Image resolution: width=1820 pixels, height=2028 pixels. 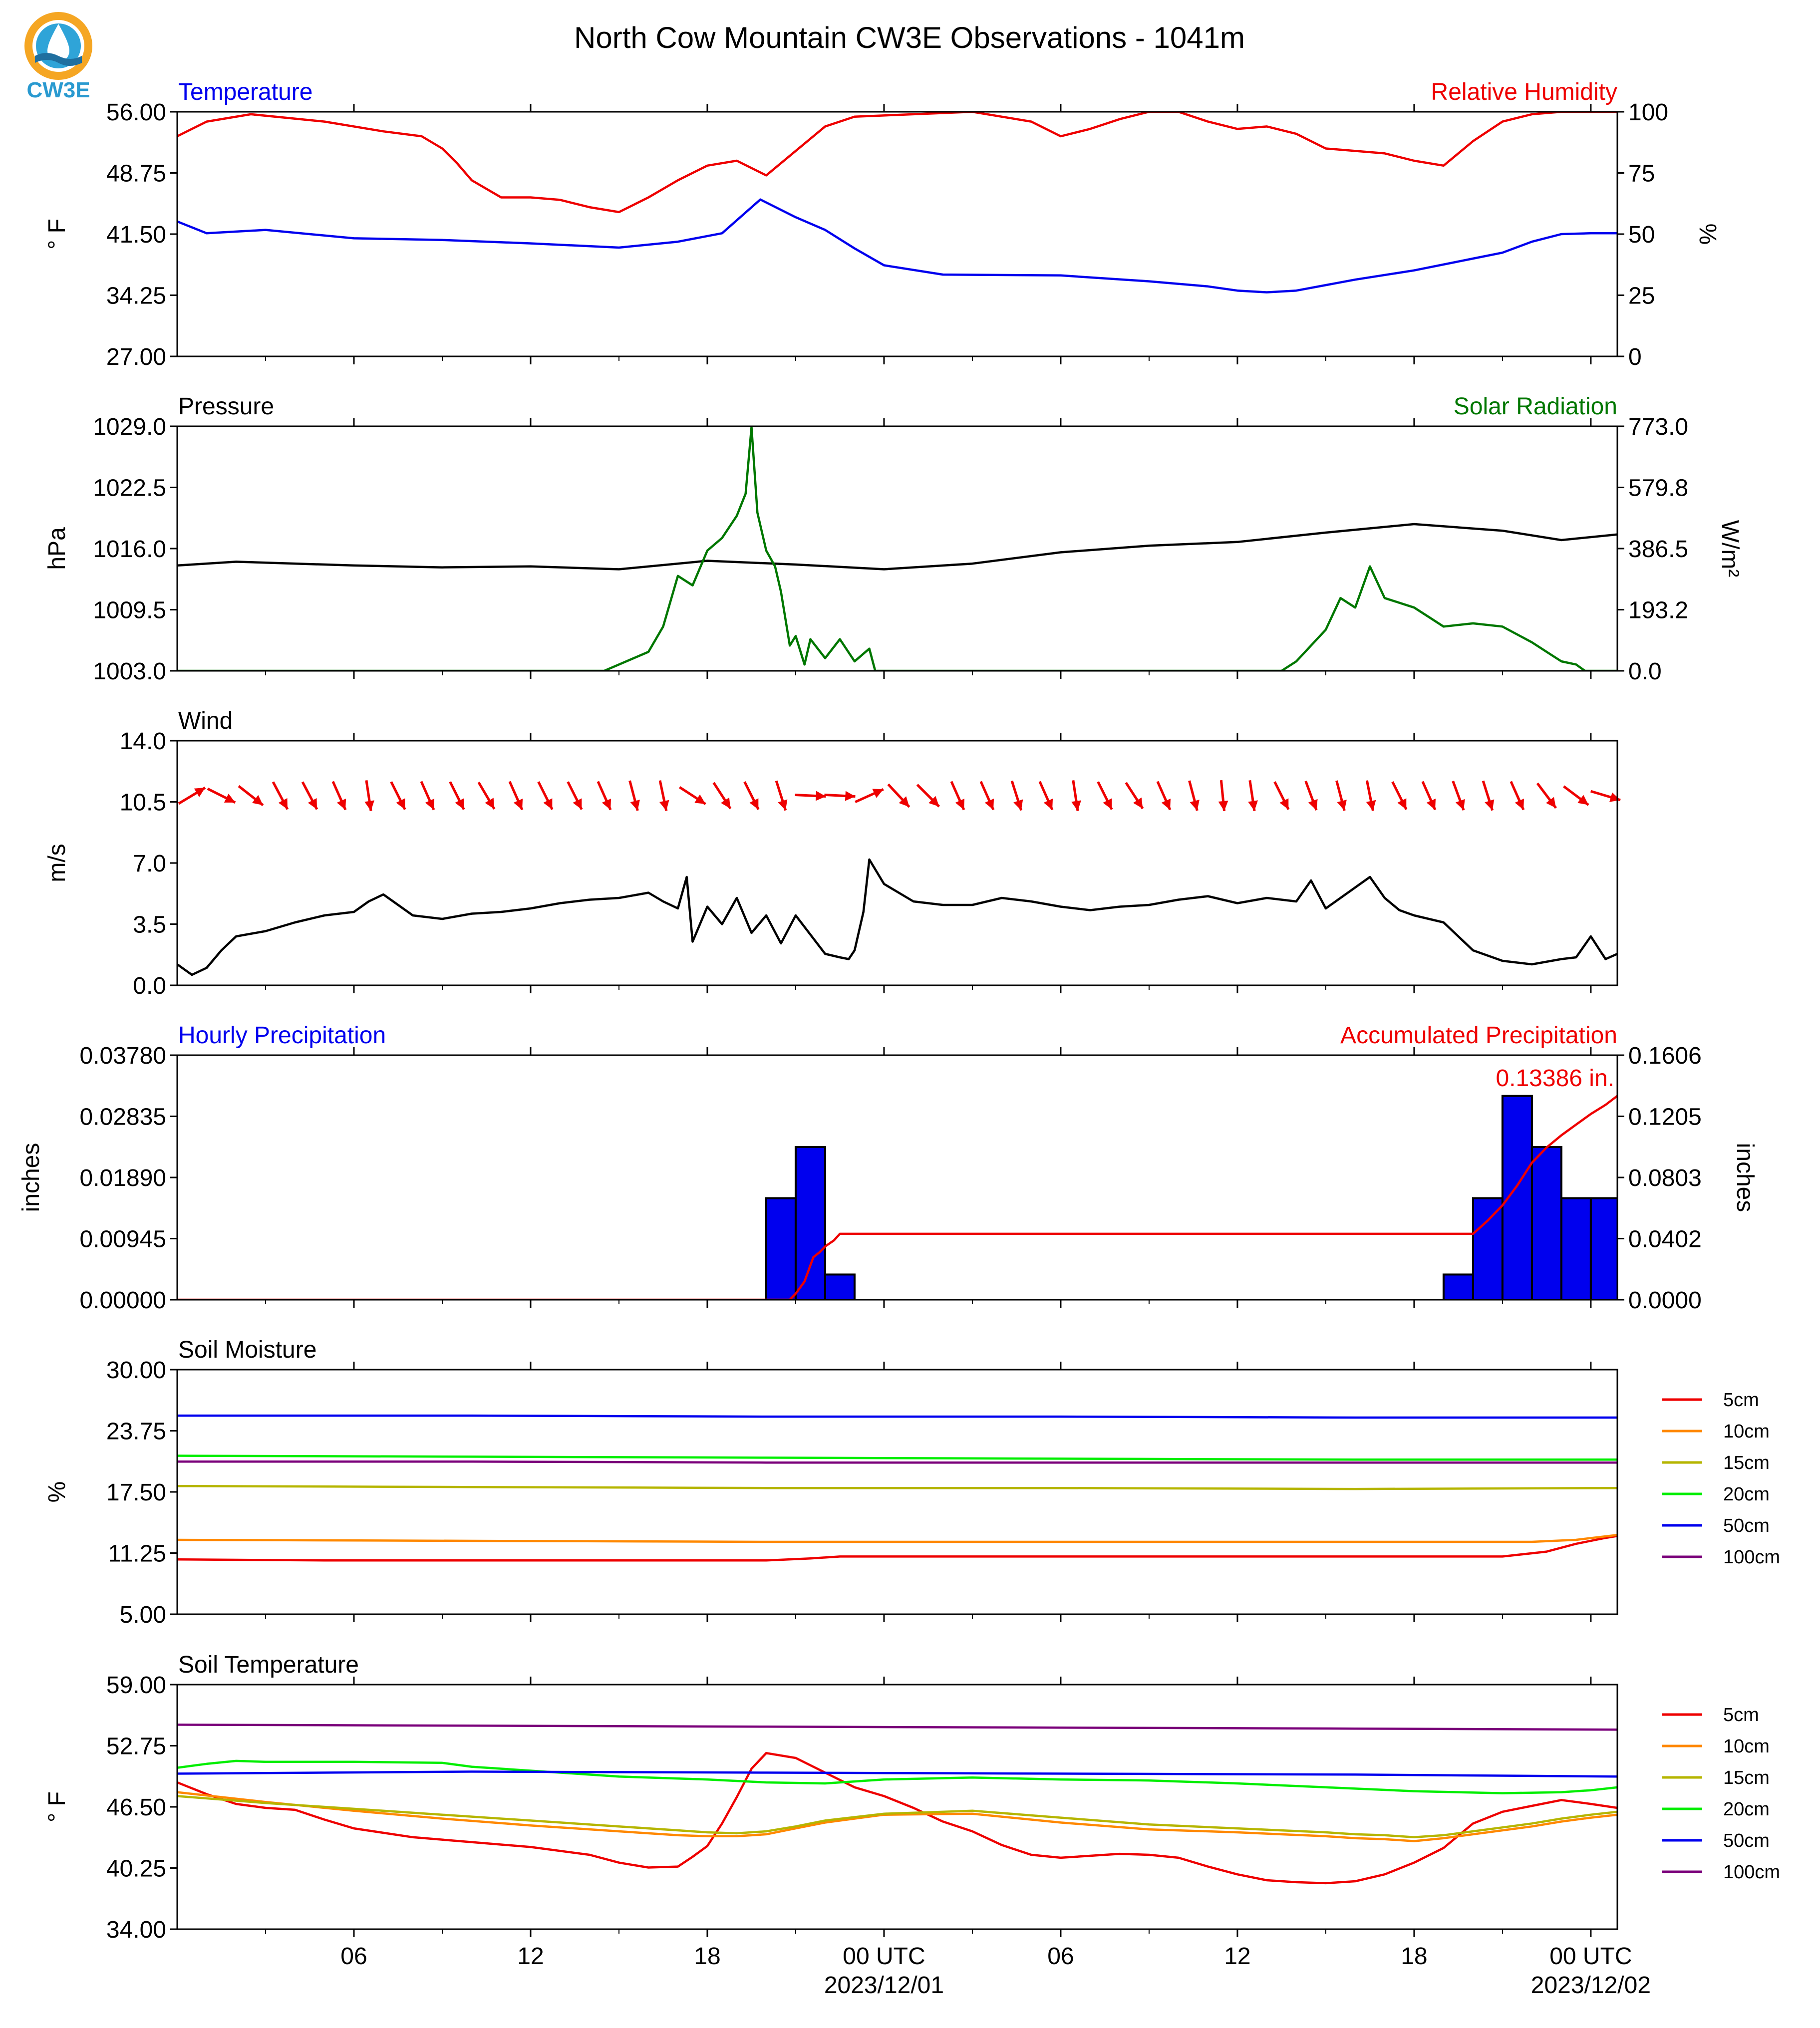 What do you see at coordinates (1645, 671) in the screenshot?
I see `y-tick-label-right: 0.0` at bounding box center [1645, 671].